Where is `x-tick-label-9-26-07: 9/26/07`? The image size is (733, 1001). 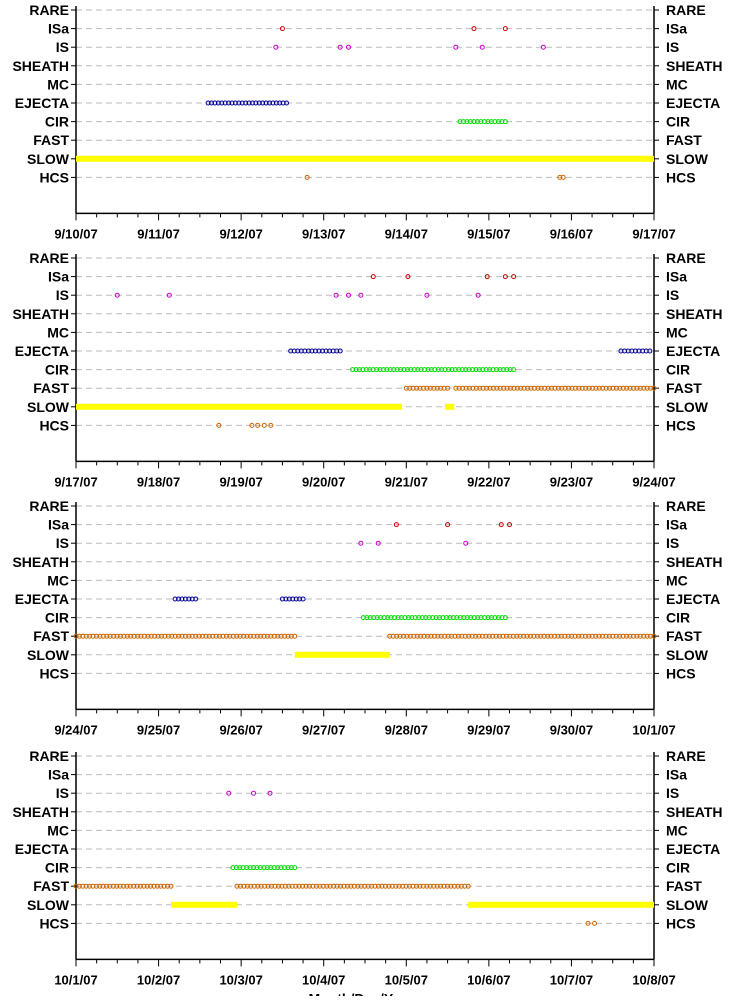 x-tick-label-9-26-07: 9/26/07 is located at coordinates (240, 729).